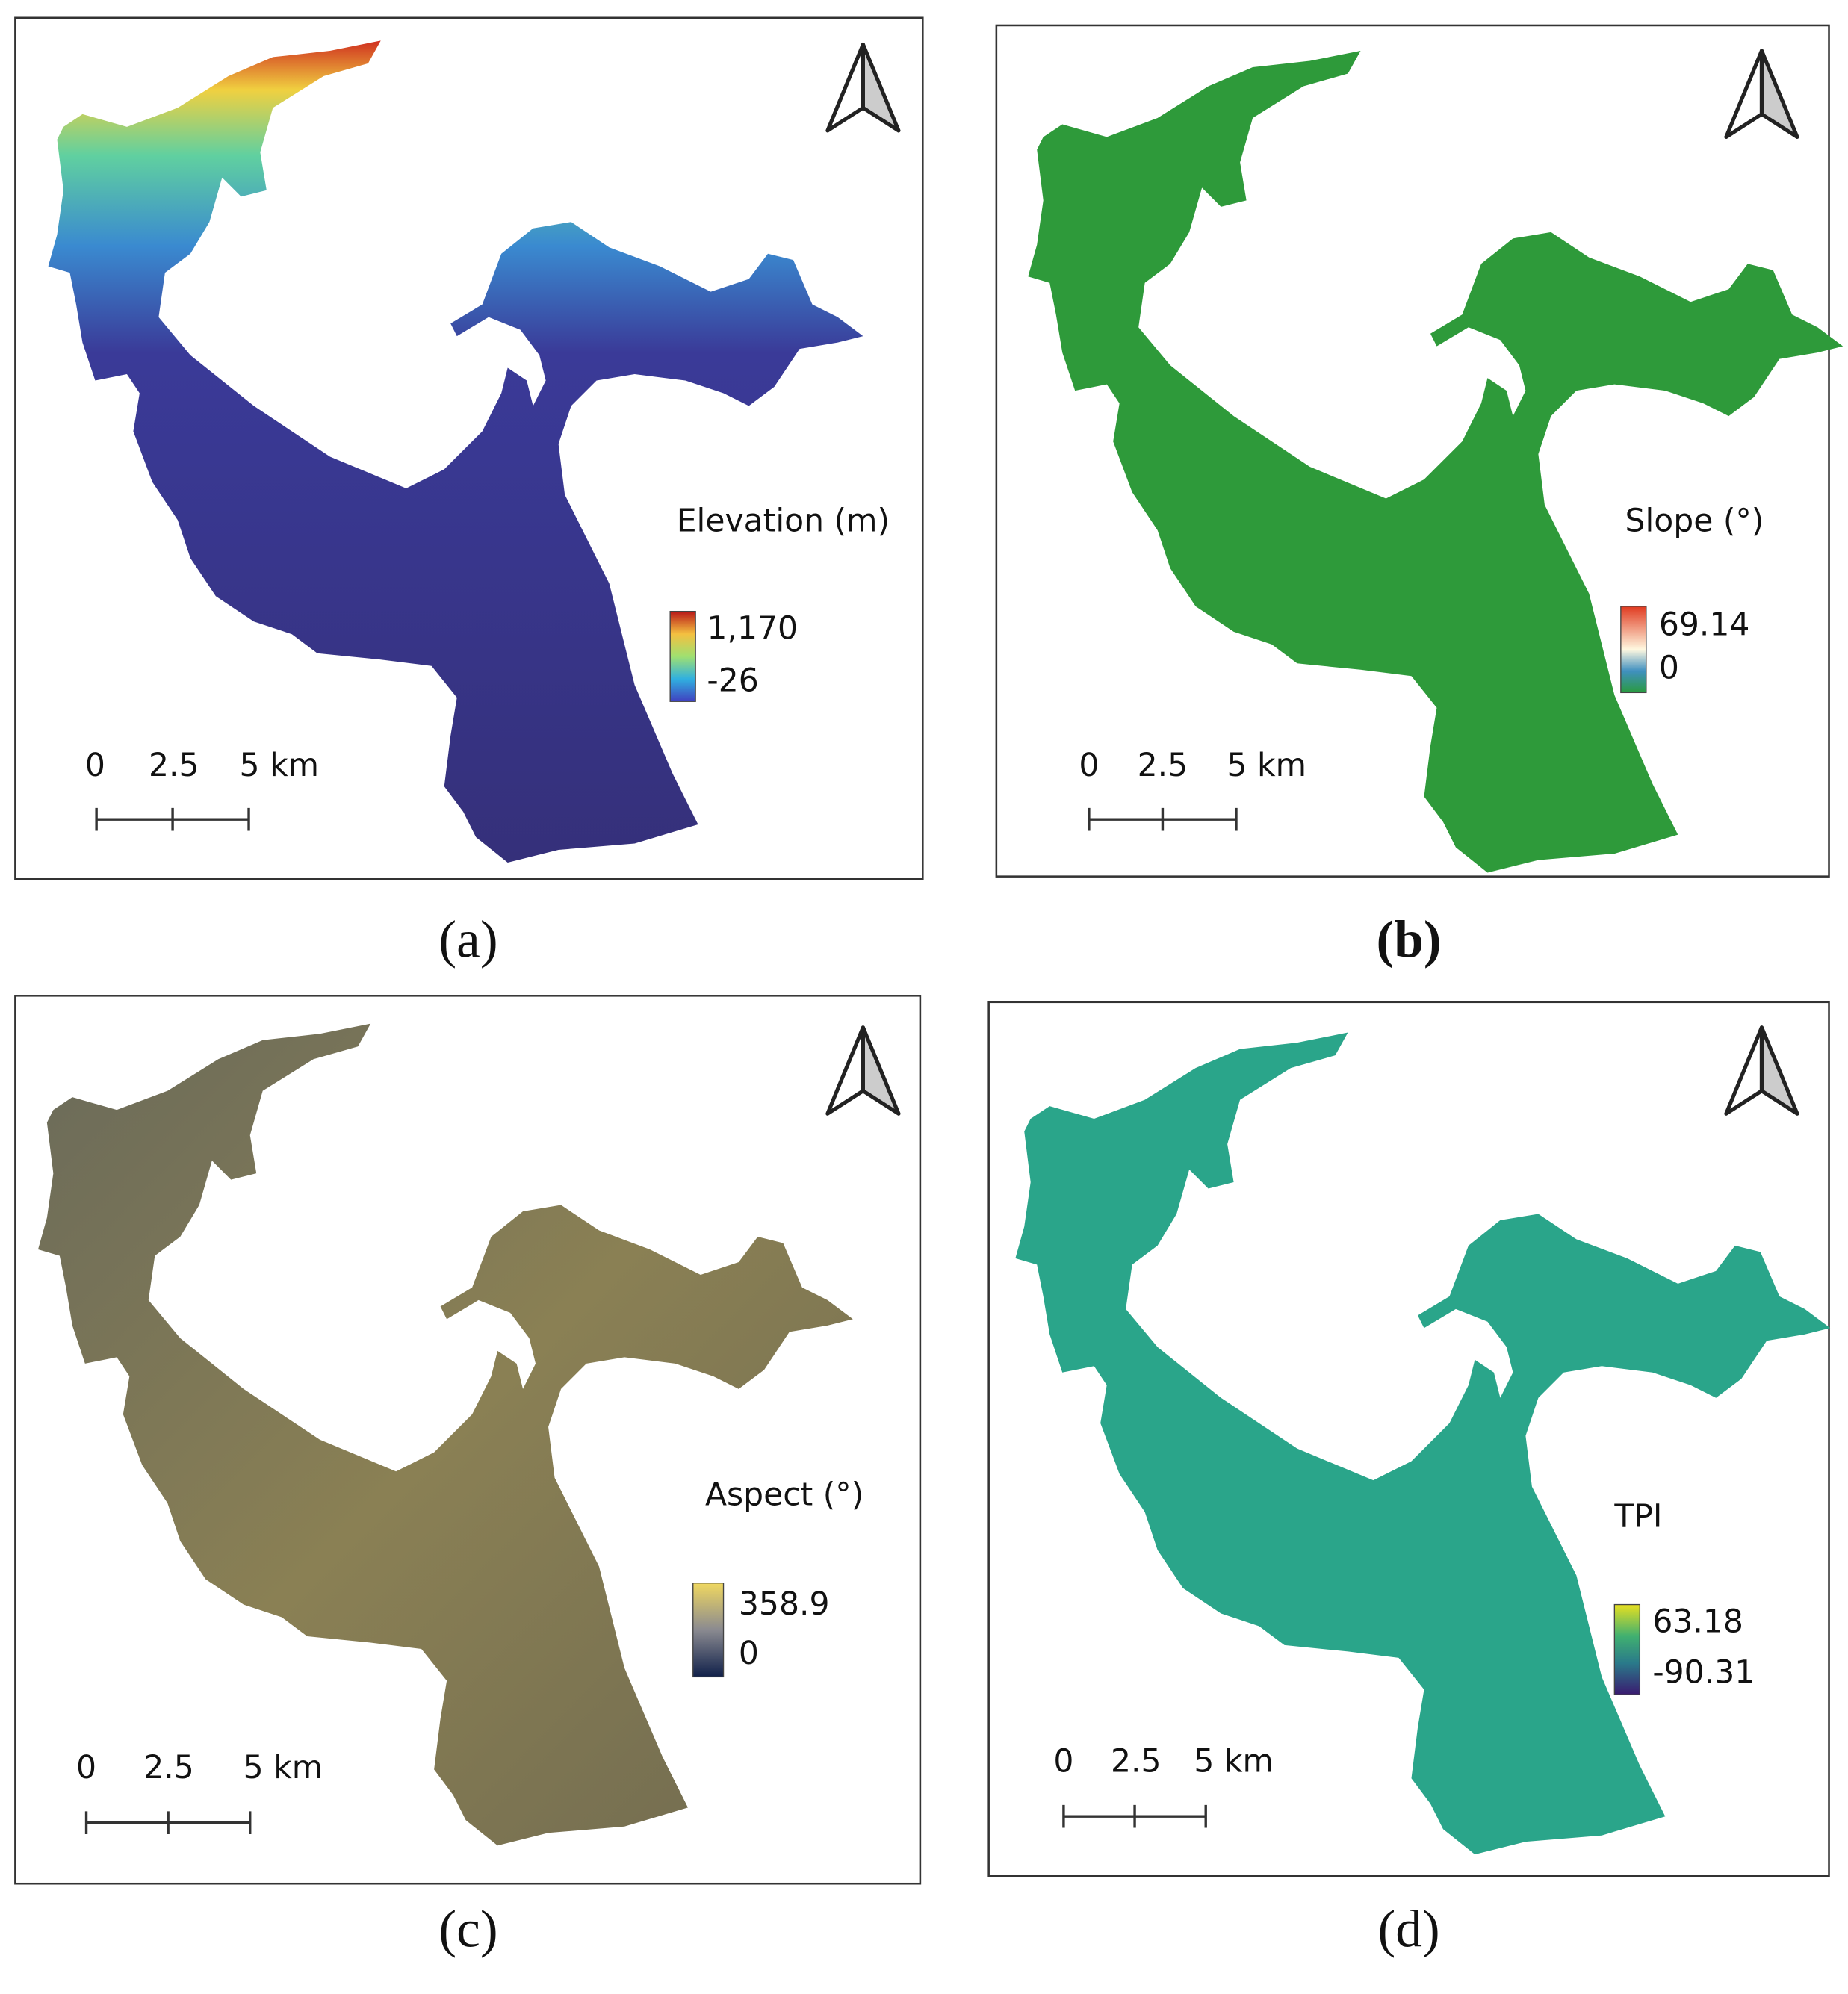 Image resolution: width=1848 pixels, height=1994 pixels. Describe the element at coordinates (1704, 625) in the screenshot. I see `legend-max-label: 69.14` at that location.